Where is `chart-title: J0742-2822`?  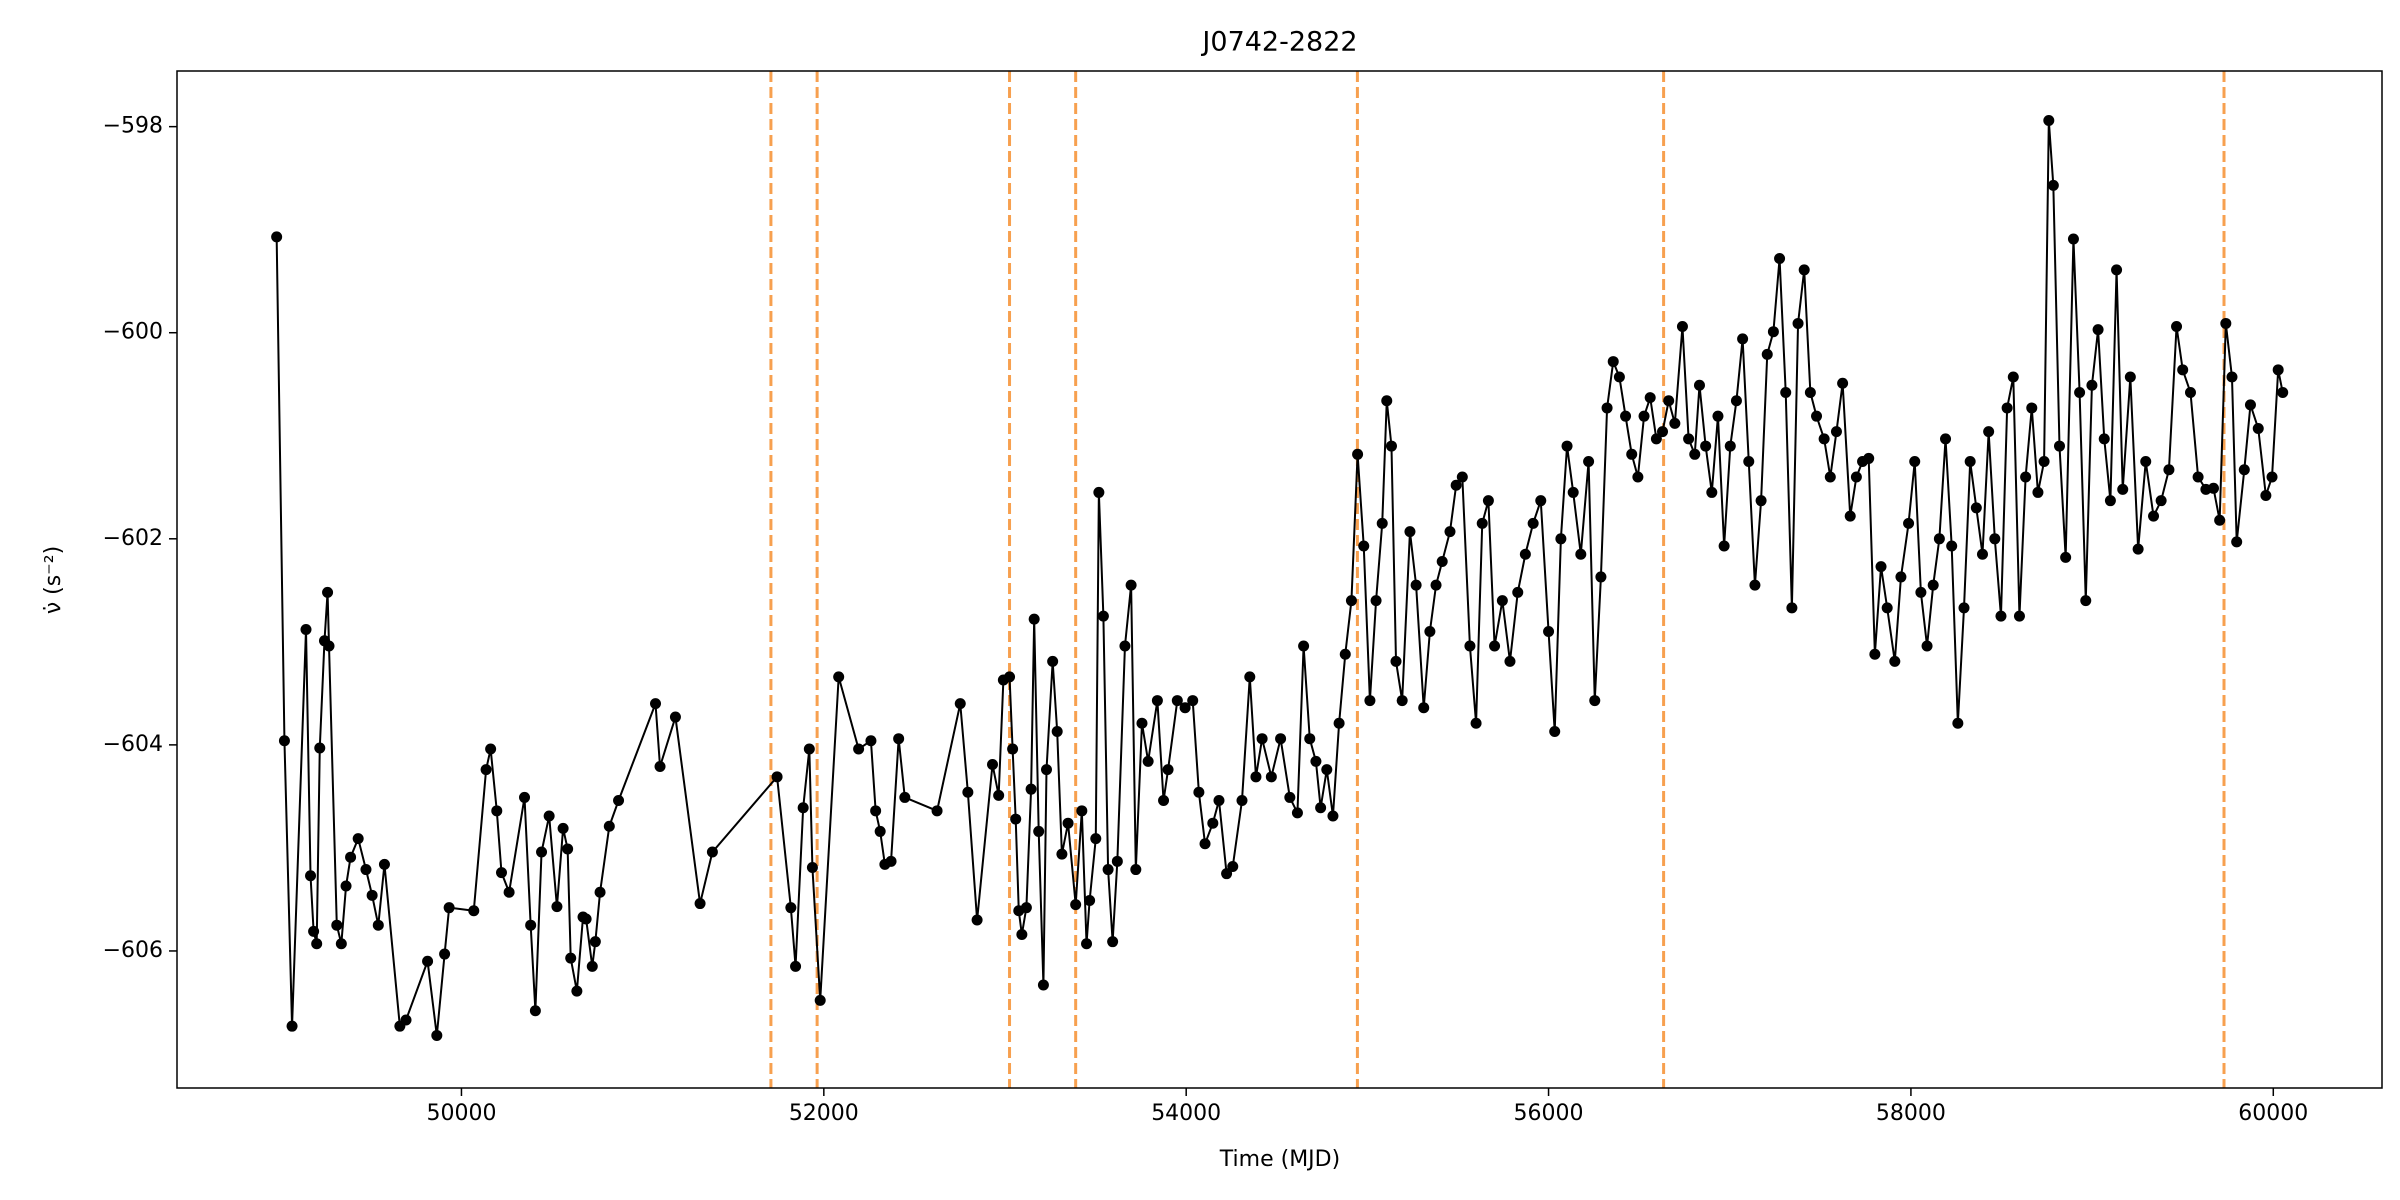 chart-title: J0742-2822 is located at coordinates (1278, 42).